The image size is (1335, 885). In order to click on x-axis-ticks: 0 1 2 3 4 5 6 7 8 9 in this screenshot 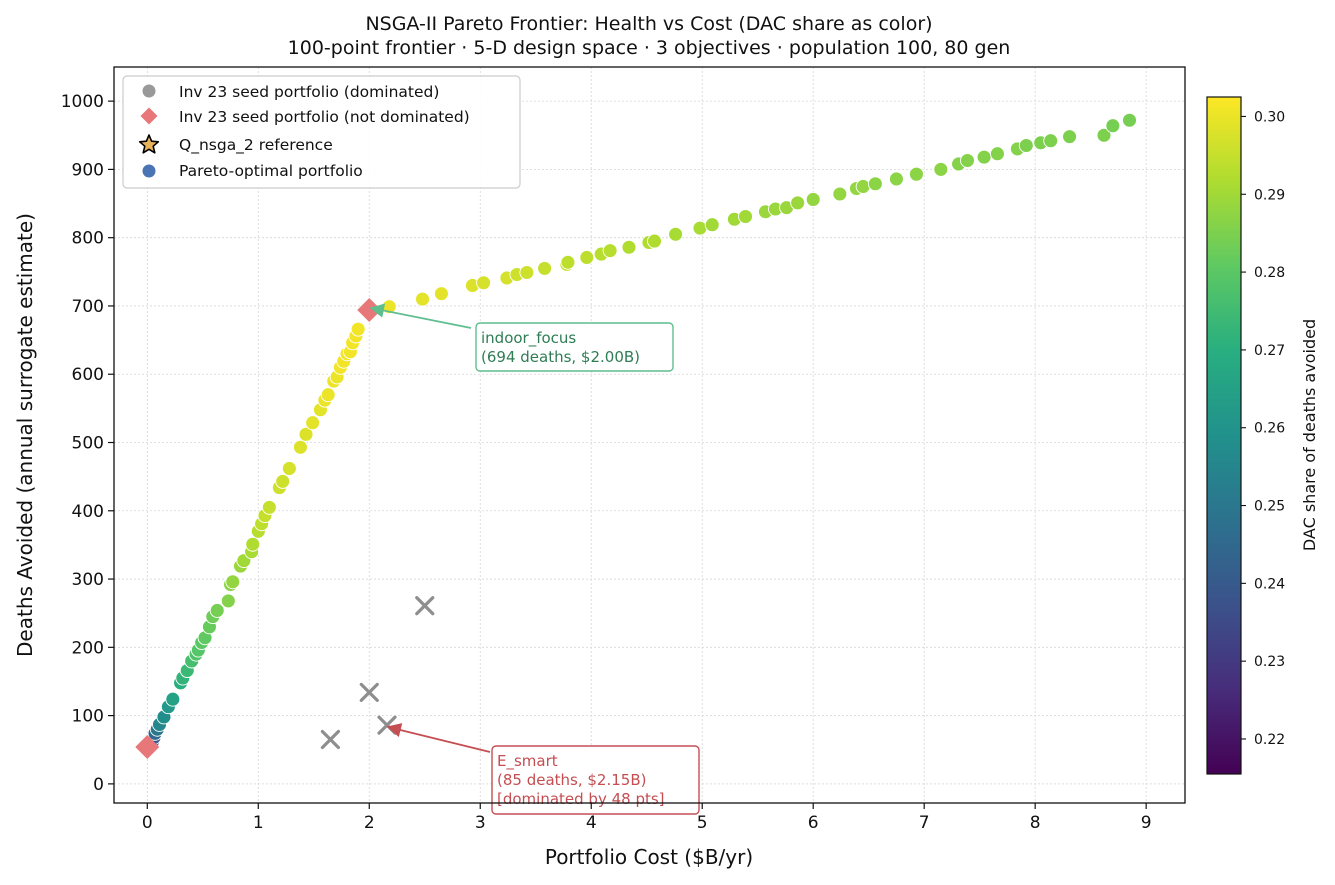, I will do `click(647, 818)`.